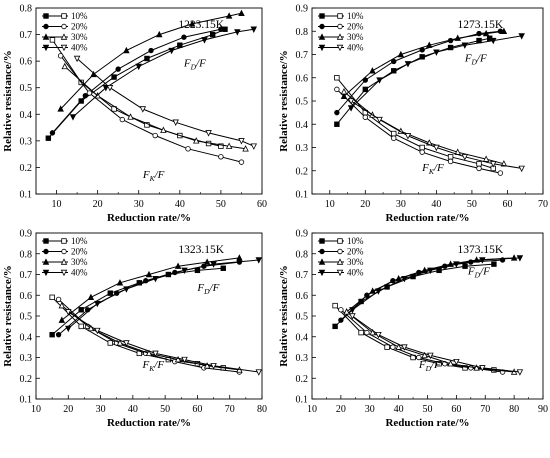  What do you see at coordinates (230, 409) in the screenshot?
I see `x-tick-label: 70` at bounding box center [230, 409].